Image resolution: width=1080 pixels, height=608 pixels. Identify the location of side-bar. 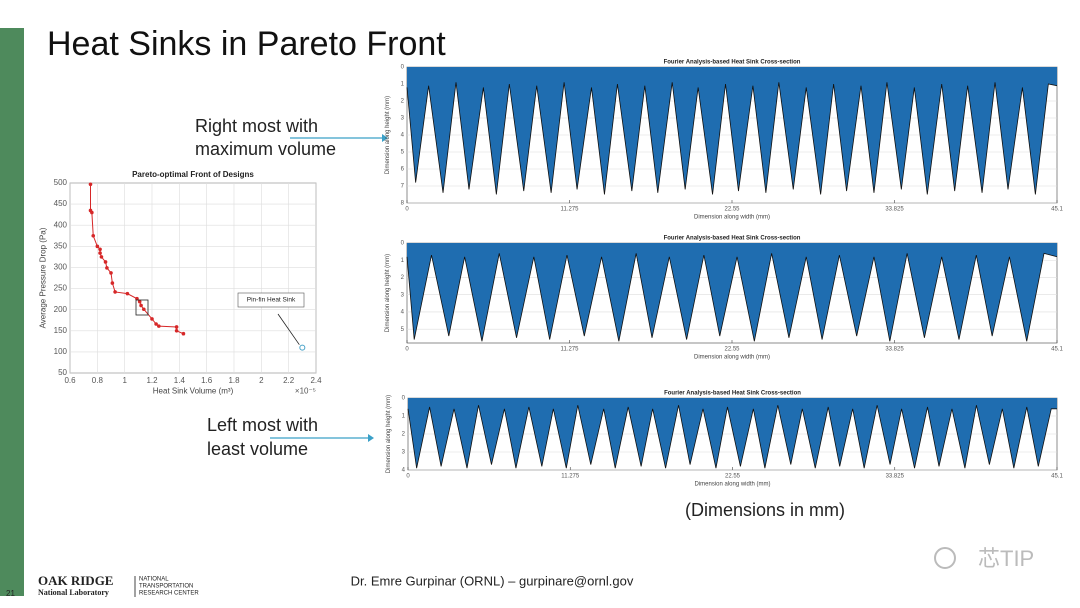
(12, 312).